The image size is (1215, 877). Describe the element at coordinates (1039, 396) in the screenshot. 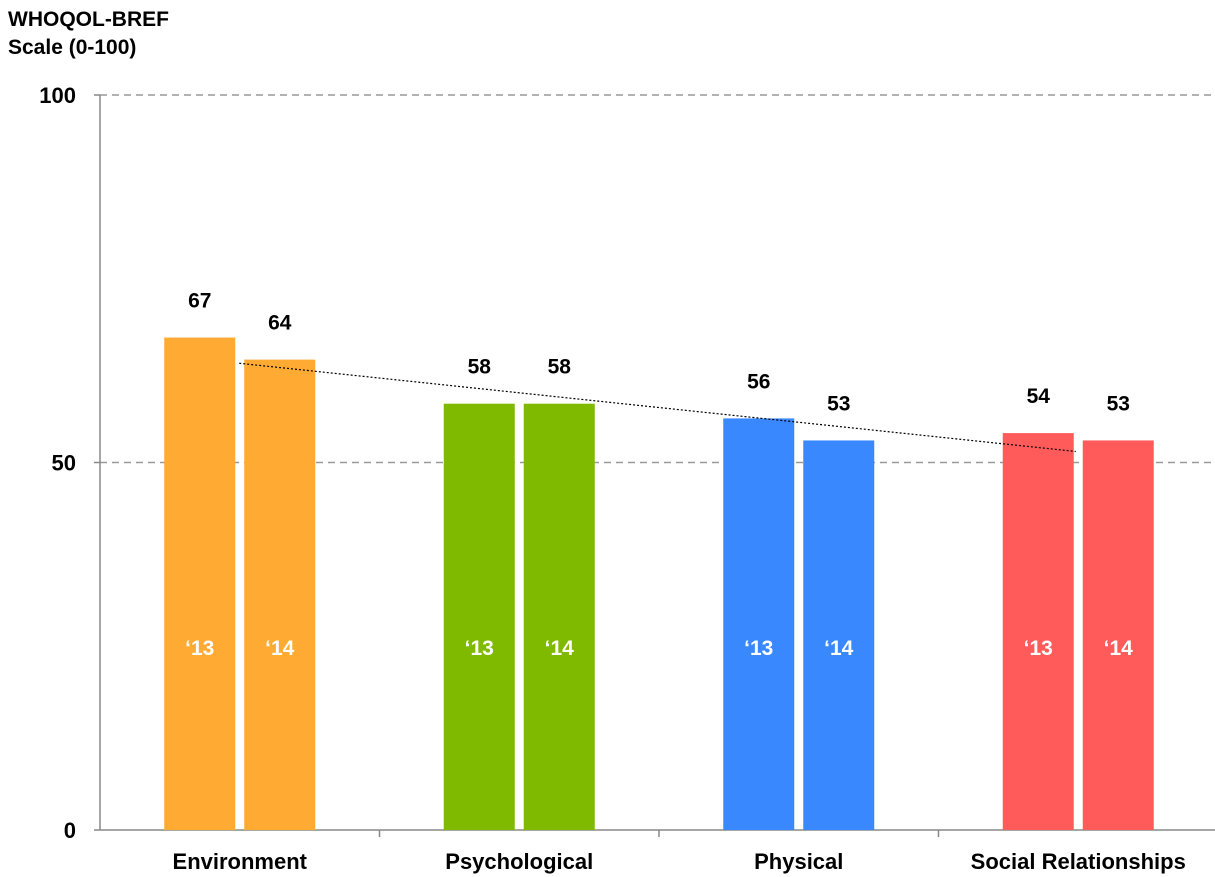

I see `data-label: 54` at that location.